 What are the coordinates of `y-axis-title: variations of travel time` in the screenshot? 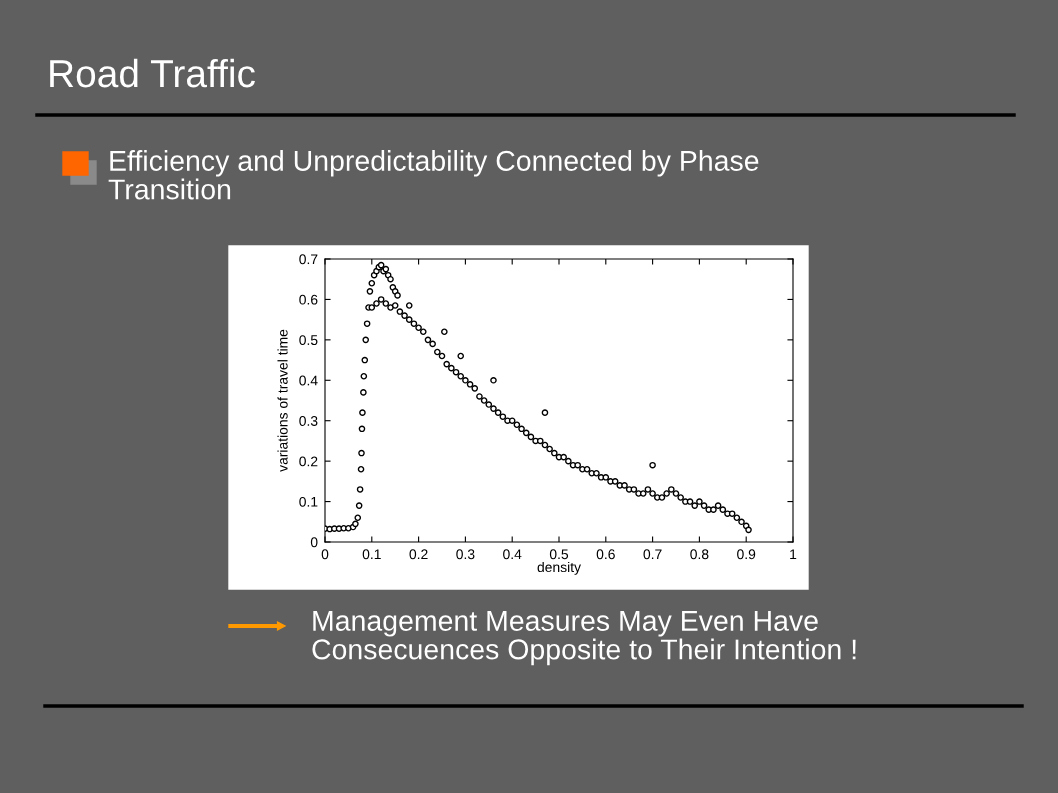 It's located at (282, 400).